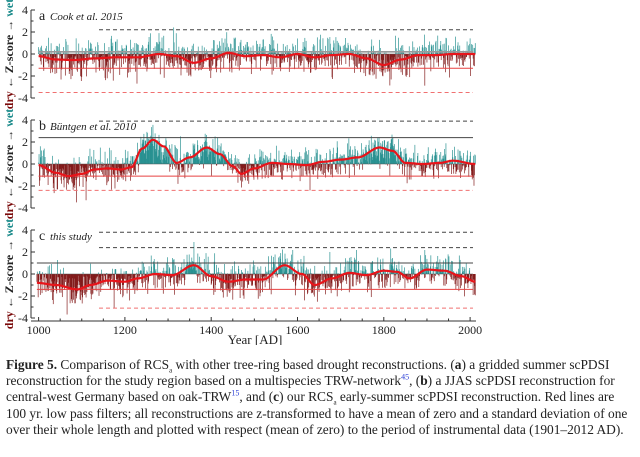  What do you see at coordinates (25, 230) in the screenshot?
I see `y-tick-label-c: 4` at bounding box center [25, 230].